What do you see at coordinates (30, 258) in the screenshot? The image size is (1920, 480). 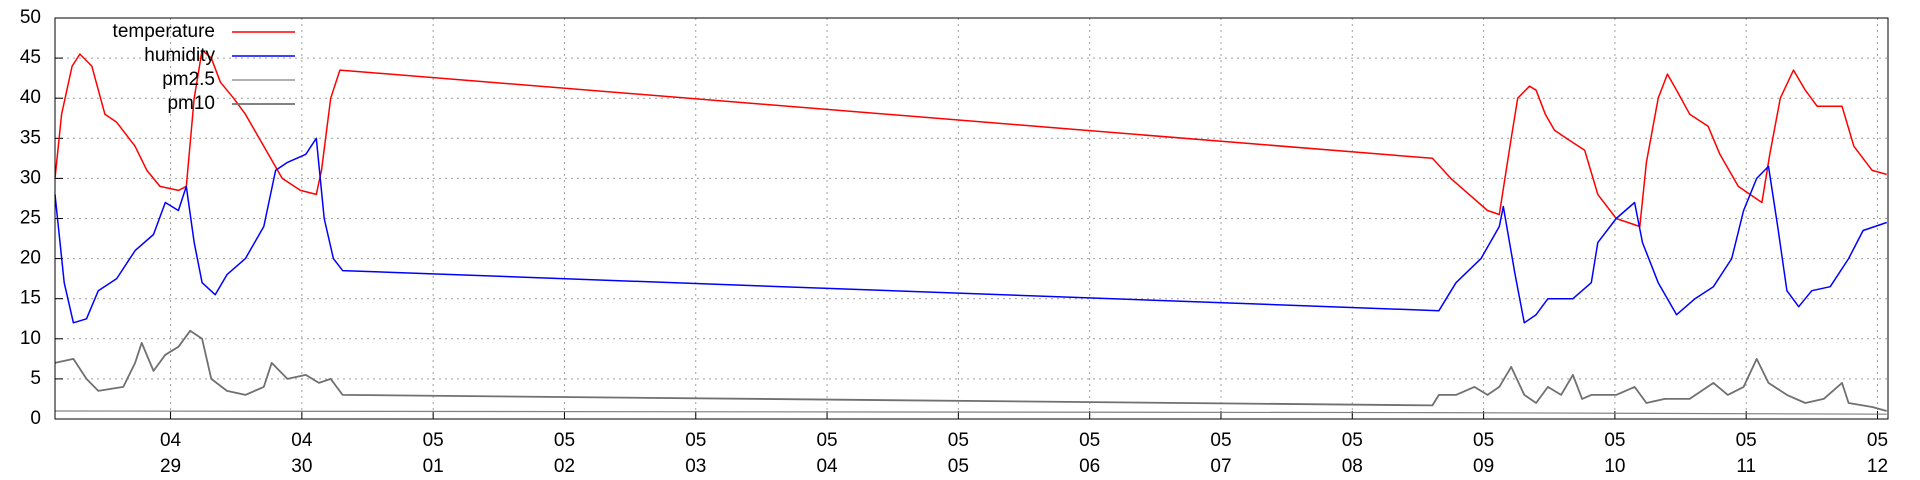 I see `y-tick-label: 20` at bounding box center [30, 258].